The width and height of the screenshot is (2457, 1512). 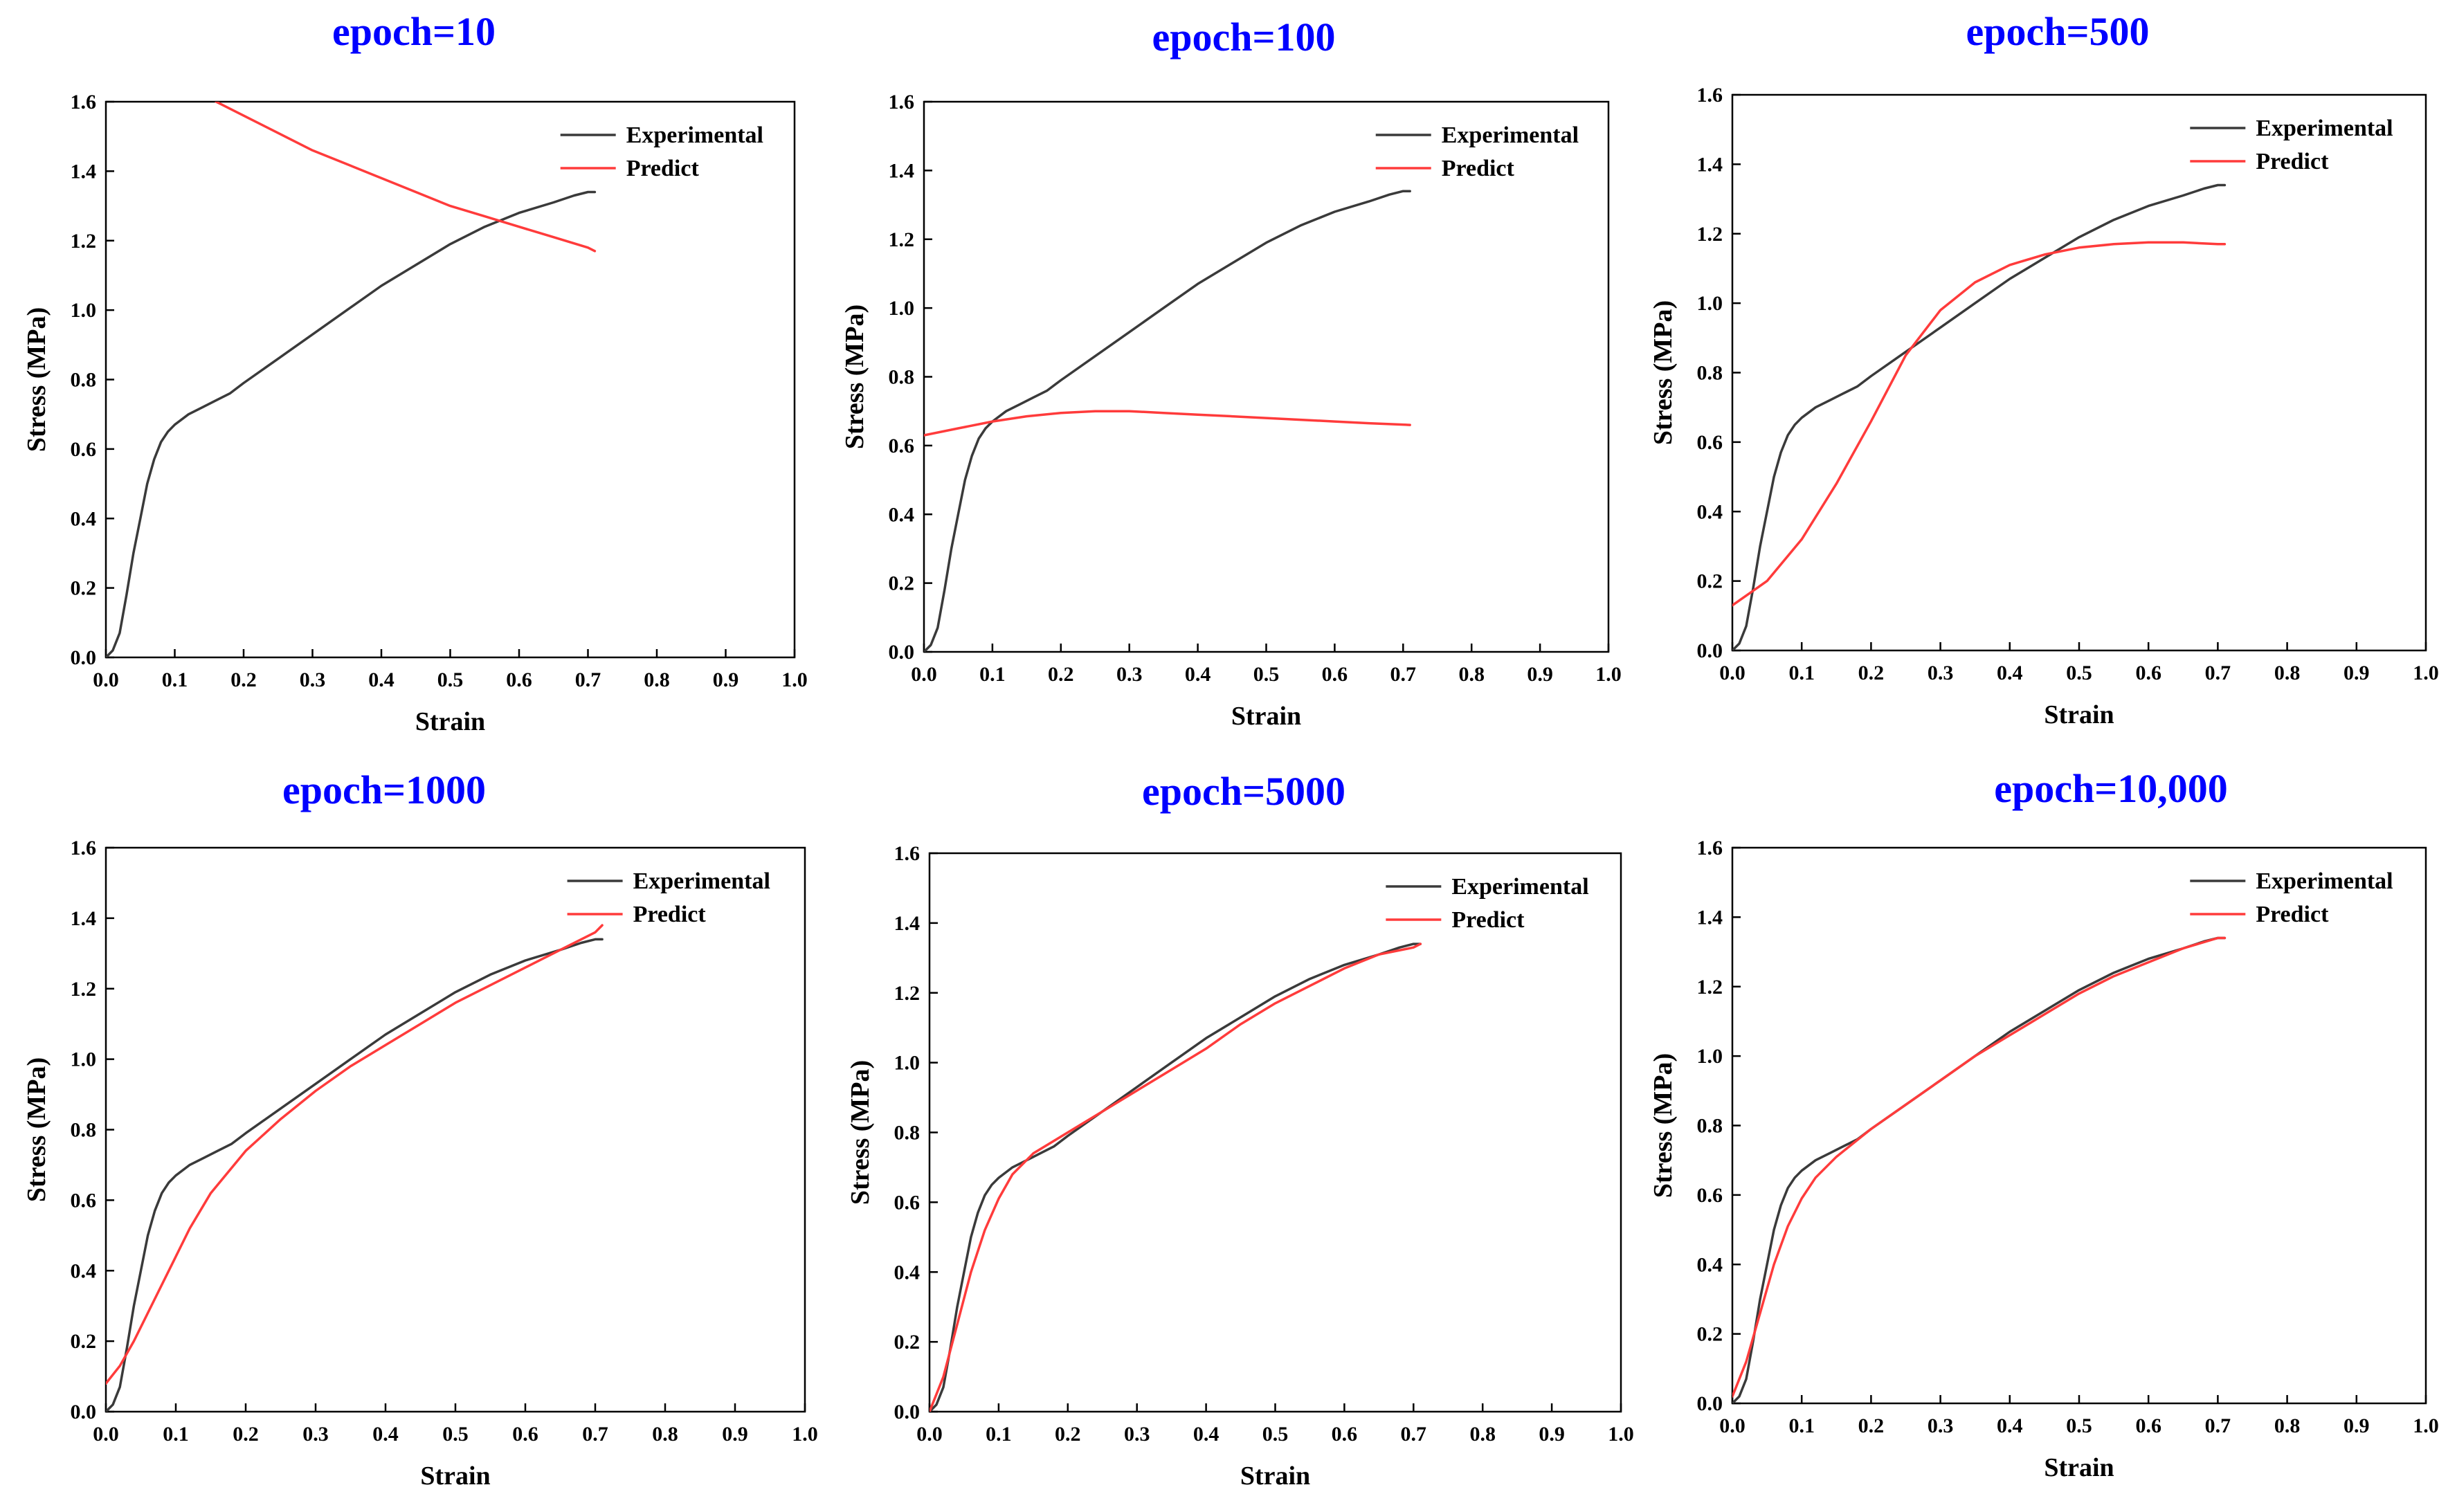 What do you see at coordinates (385, 789) in the screenshot?
I see `chart-title: epoch=1000` at bounding box center [385, 789].